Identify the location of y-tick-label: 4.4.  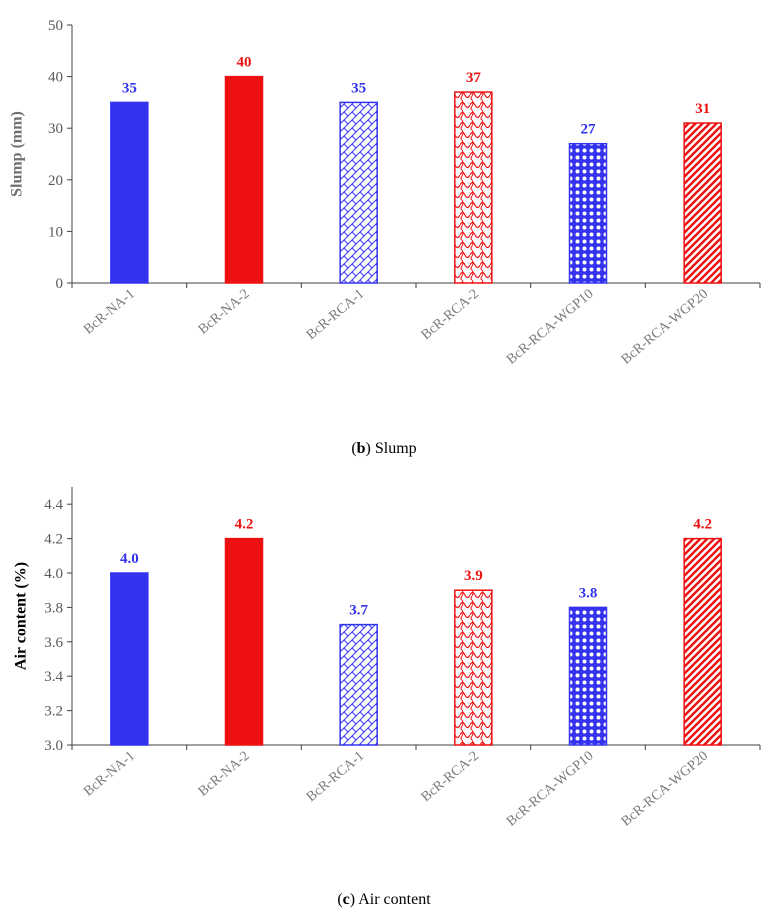
(53, 505).